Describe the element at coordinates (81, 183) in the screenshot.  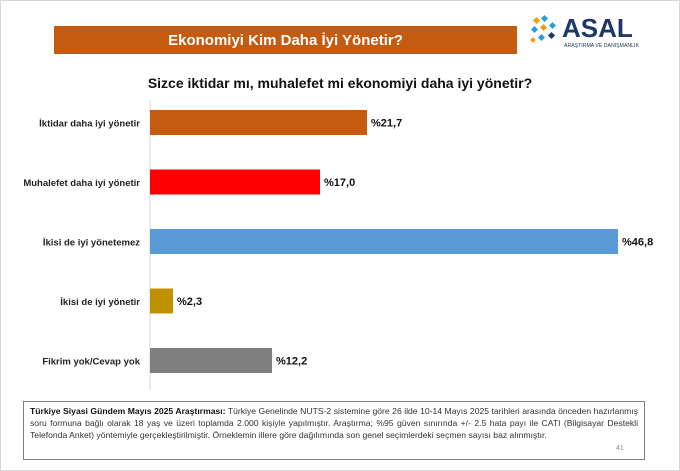
I see `category-label: Muhalefet daha iyi yönetir` at that location.